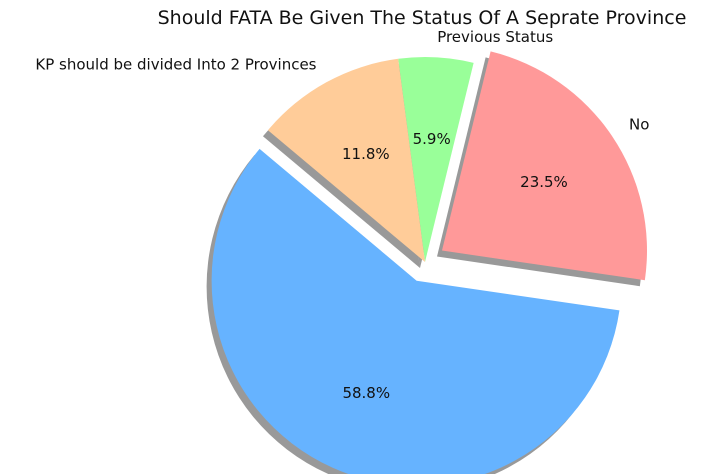 The image size is (713, 474). What do you see at coordinates (544, 182) in the screenshot?
I see `percent-label-no: 23.5%` at bounding box center [544, 182].